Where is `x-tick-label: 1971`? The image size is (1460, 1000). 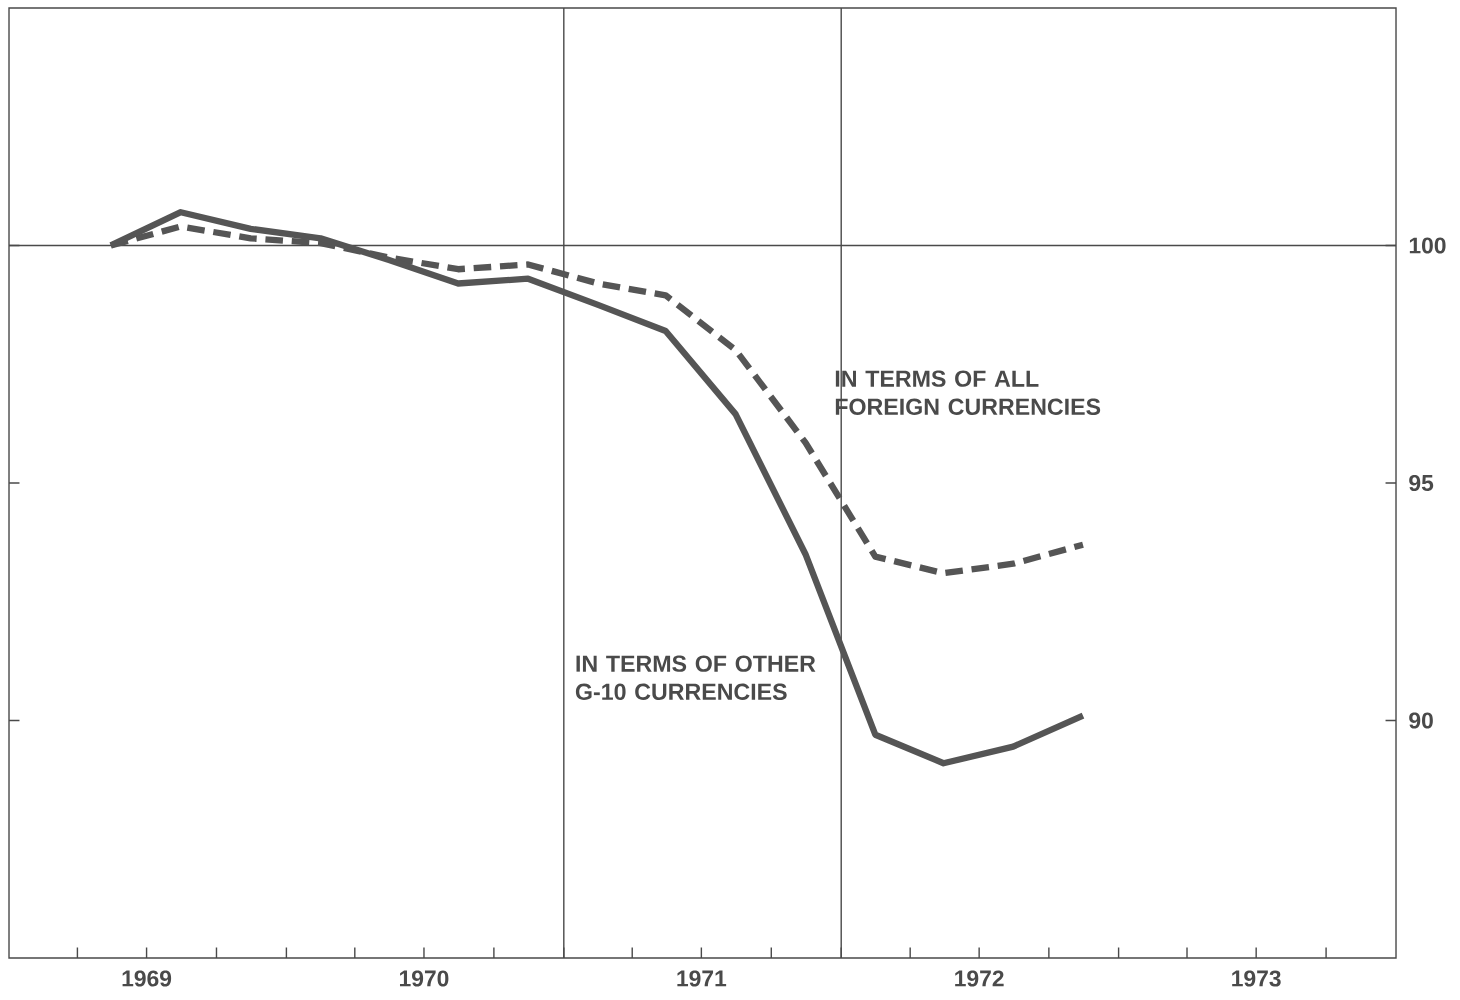 x-tick-label: 1971 is located at coordinates (702, 978).